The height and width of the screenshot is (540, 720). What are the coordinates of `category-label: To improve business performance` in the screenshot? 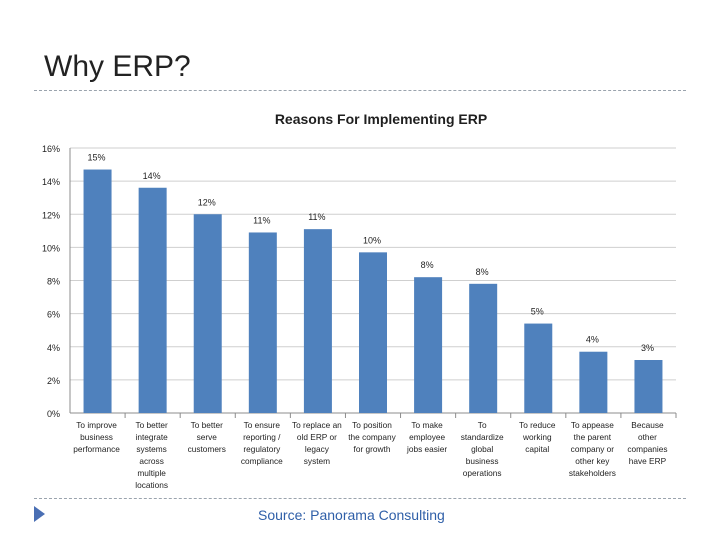 It's located at (96, 437).